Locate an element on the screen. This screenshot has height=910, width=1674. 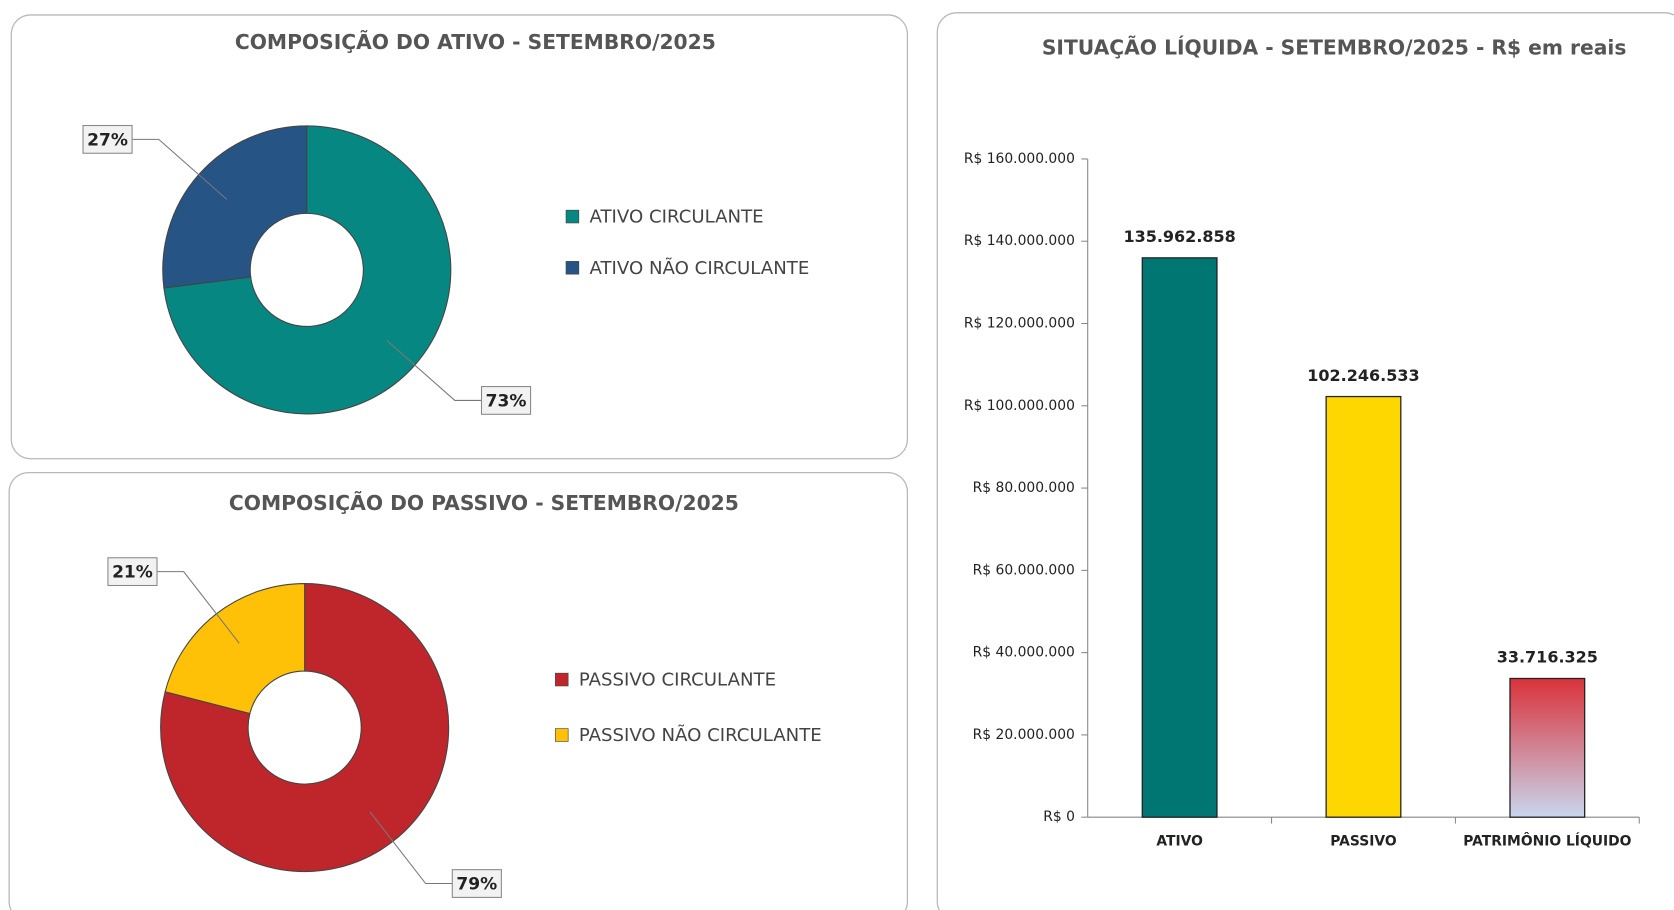
y-tick-label: R$ 100.000.000 is located at coordinates (1019, 406).